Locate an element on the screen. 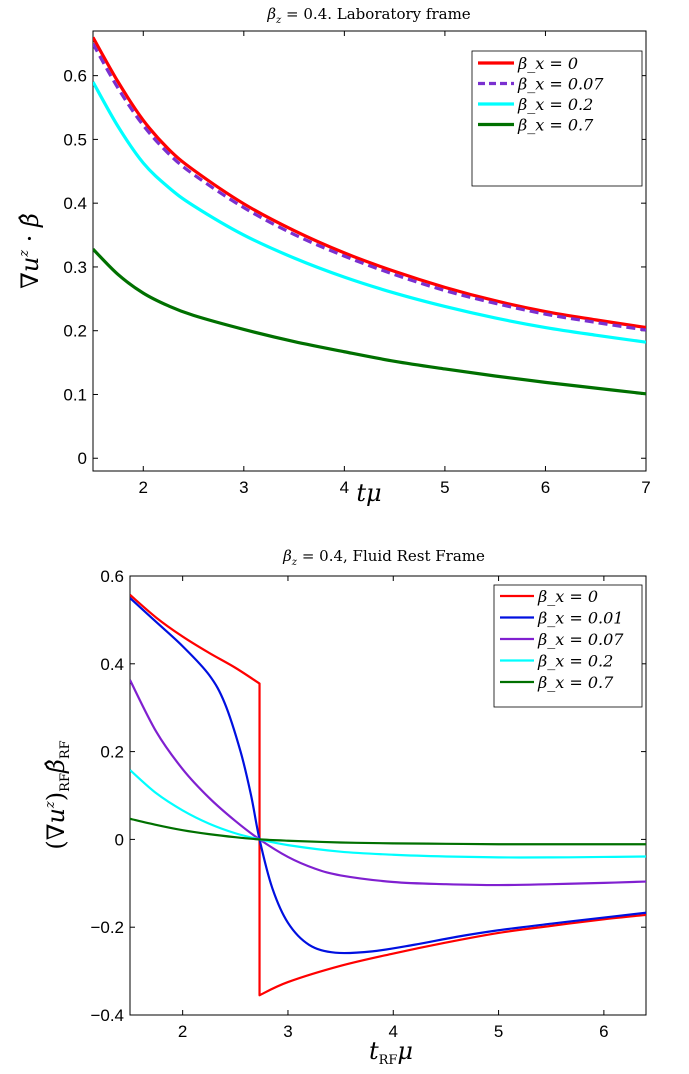 This screenshot has height=1074, width=689. chart-1-legend: β_x = 0 β_x = 0.07β_x = 0.2 β_x = 0.7 is located at coordinates (557, 118).